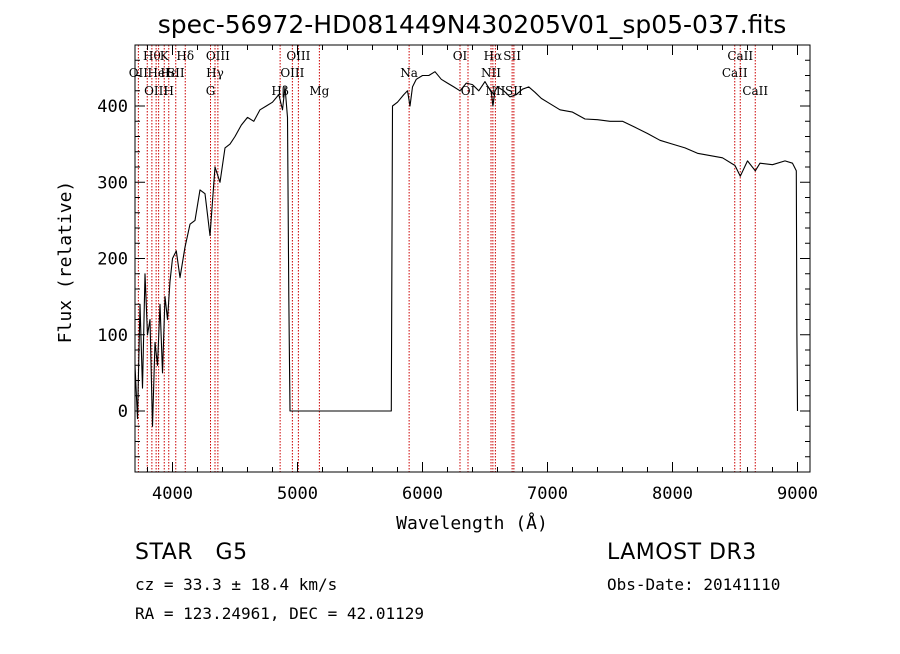  What do you see at coordinates (797, 494) in the screenshot?
I see `x-tick-label: 9000` at bounding box center [797, 494].